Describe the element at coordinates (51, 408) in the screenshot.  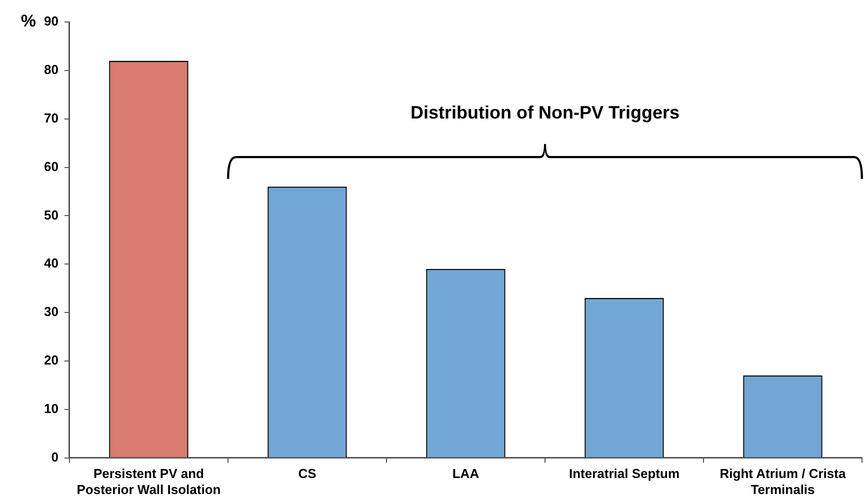
I see `y-tick-label: 10` at that location.